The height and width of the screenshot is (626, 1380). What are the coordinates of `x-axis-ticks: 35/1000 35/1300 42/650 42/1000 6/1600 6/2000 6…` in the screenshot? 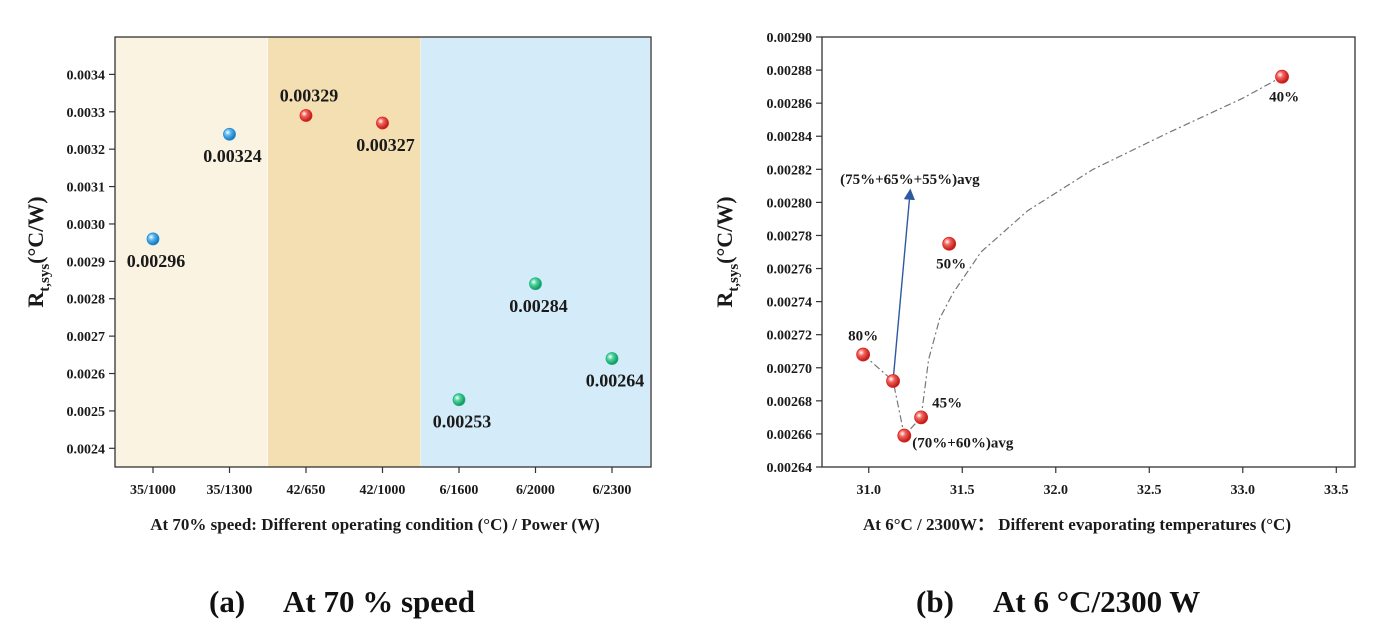 It's located at (380, 482).